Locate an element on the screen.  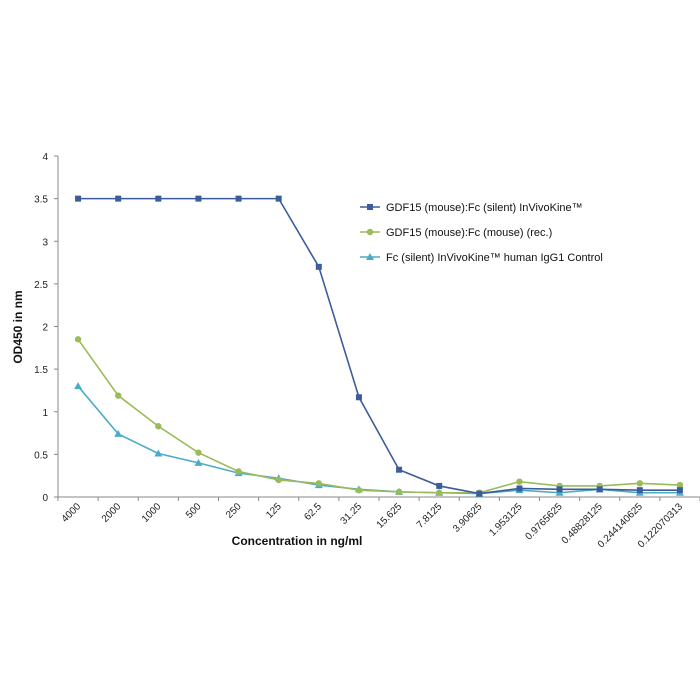
series-line is located at coordinates (378, 440).